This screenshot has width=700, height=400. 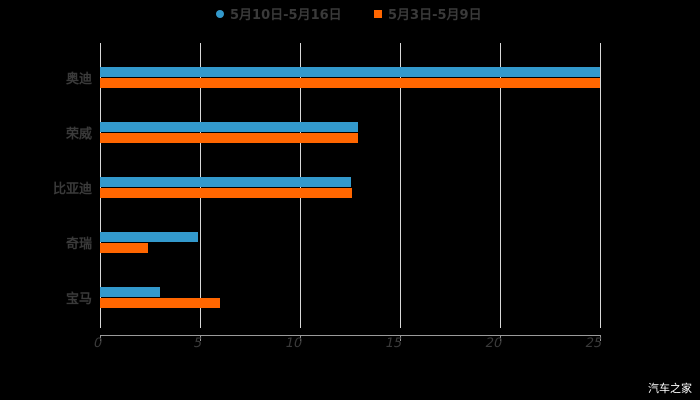 I want to click on category-label: 奥迪, so click(x=78, y=79).